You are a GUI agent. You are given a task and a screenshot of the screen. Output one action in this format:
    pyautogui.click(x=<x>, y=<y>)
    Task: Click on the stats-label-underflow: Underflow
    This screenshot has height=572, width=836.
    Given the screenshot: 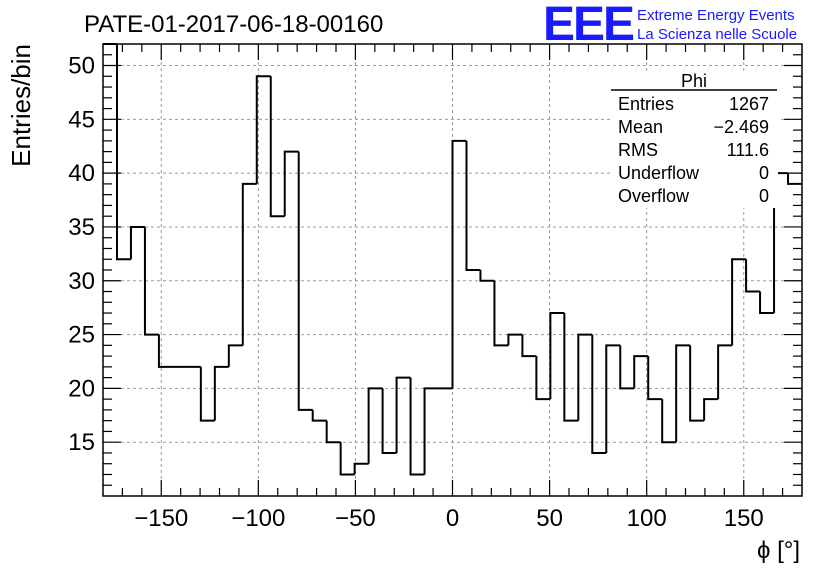 What is the action you would take?
    pyautogui.click(x=659, y=173)
    